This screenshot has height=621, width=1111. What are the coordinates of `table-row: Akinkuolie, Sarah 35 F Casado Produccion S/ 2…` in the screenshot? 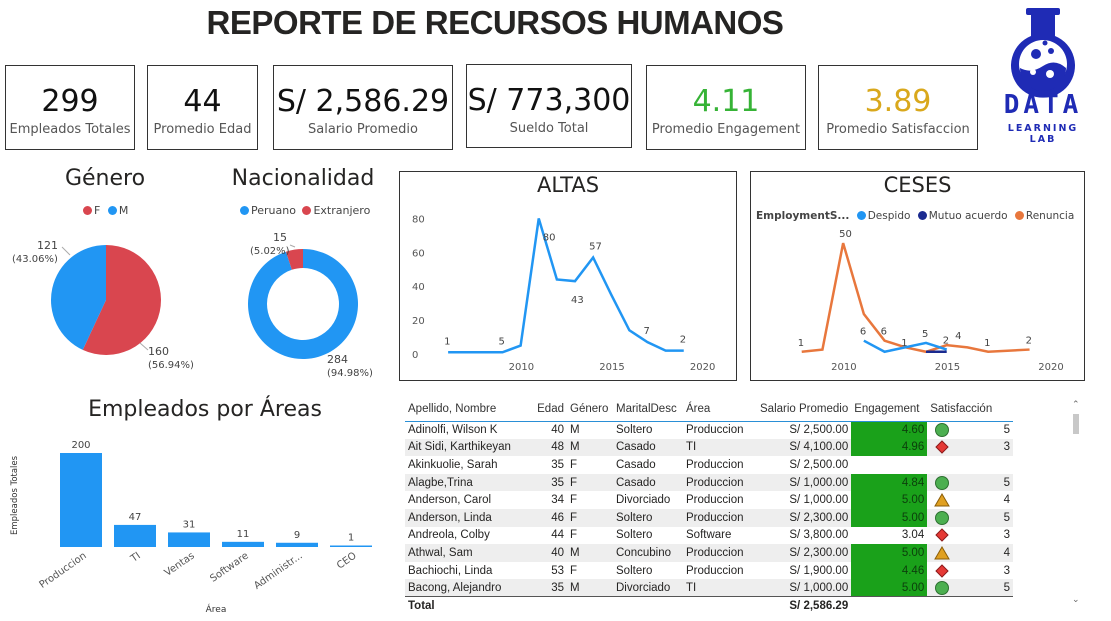 It's located at (709, 465).